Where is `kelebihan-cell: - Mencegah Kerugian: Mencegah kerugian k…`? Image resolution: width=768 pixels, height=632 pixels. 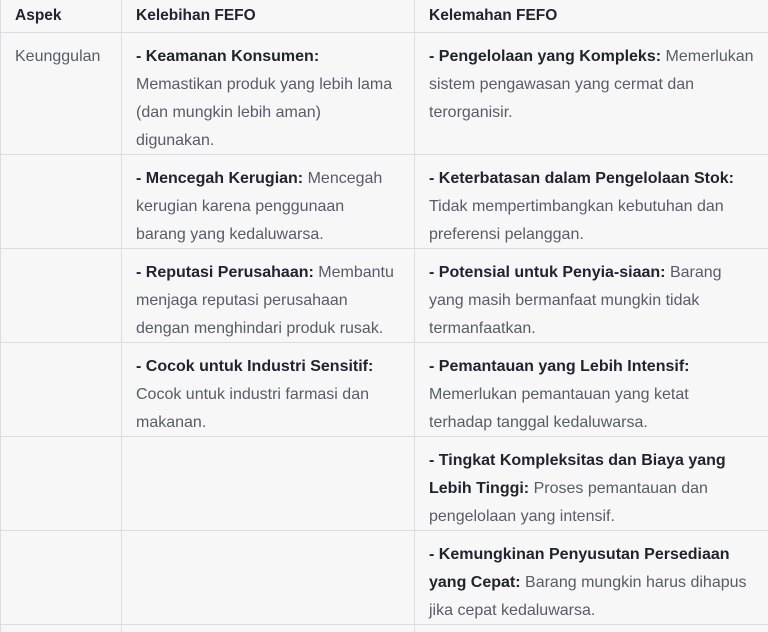
kelebihan-cell: - Mencegah Kerugian: Mencegah kerugian k… is located at coordinates (268, 201).